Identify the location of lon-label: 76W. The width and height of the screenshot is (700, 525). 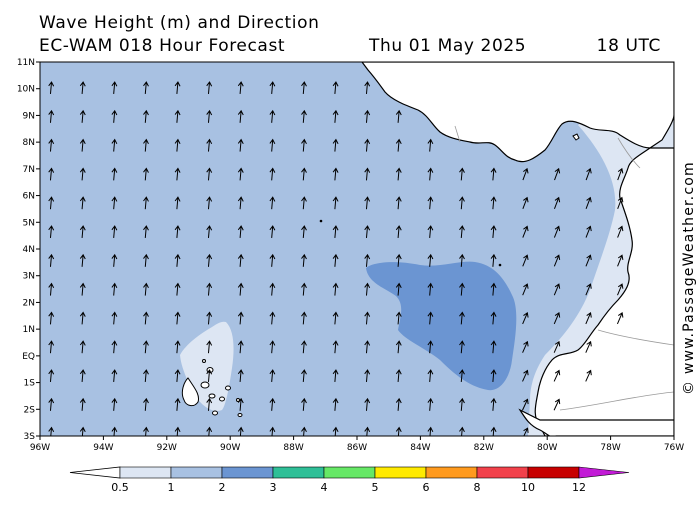
(674, 448).